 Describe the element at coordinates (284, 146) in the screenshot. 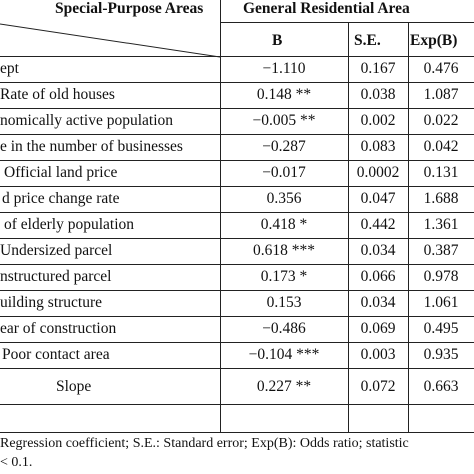

I see `cell-b: −0.287` at that location.